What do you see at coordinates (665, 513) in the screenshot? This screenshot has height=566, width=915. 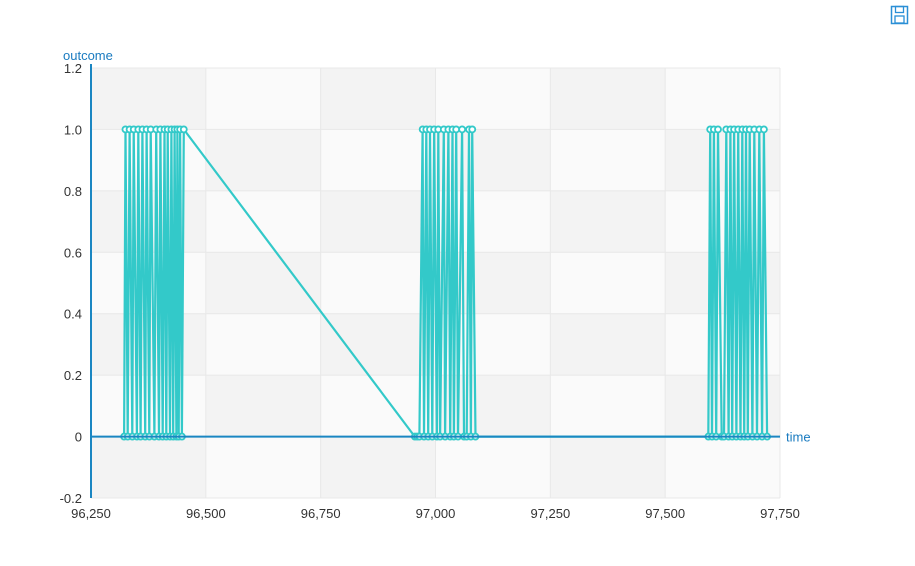 I see `x-tick-label: 97,500` at bounding box center [665, 513].